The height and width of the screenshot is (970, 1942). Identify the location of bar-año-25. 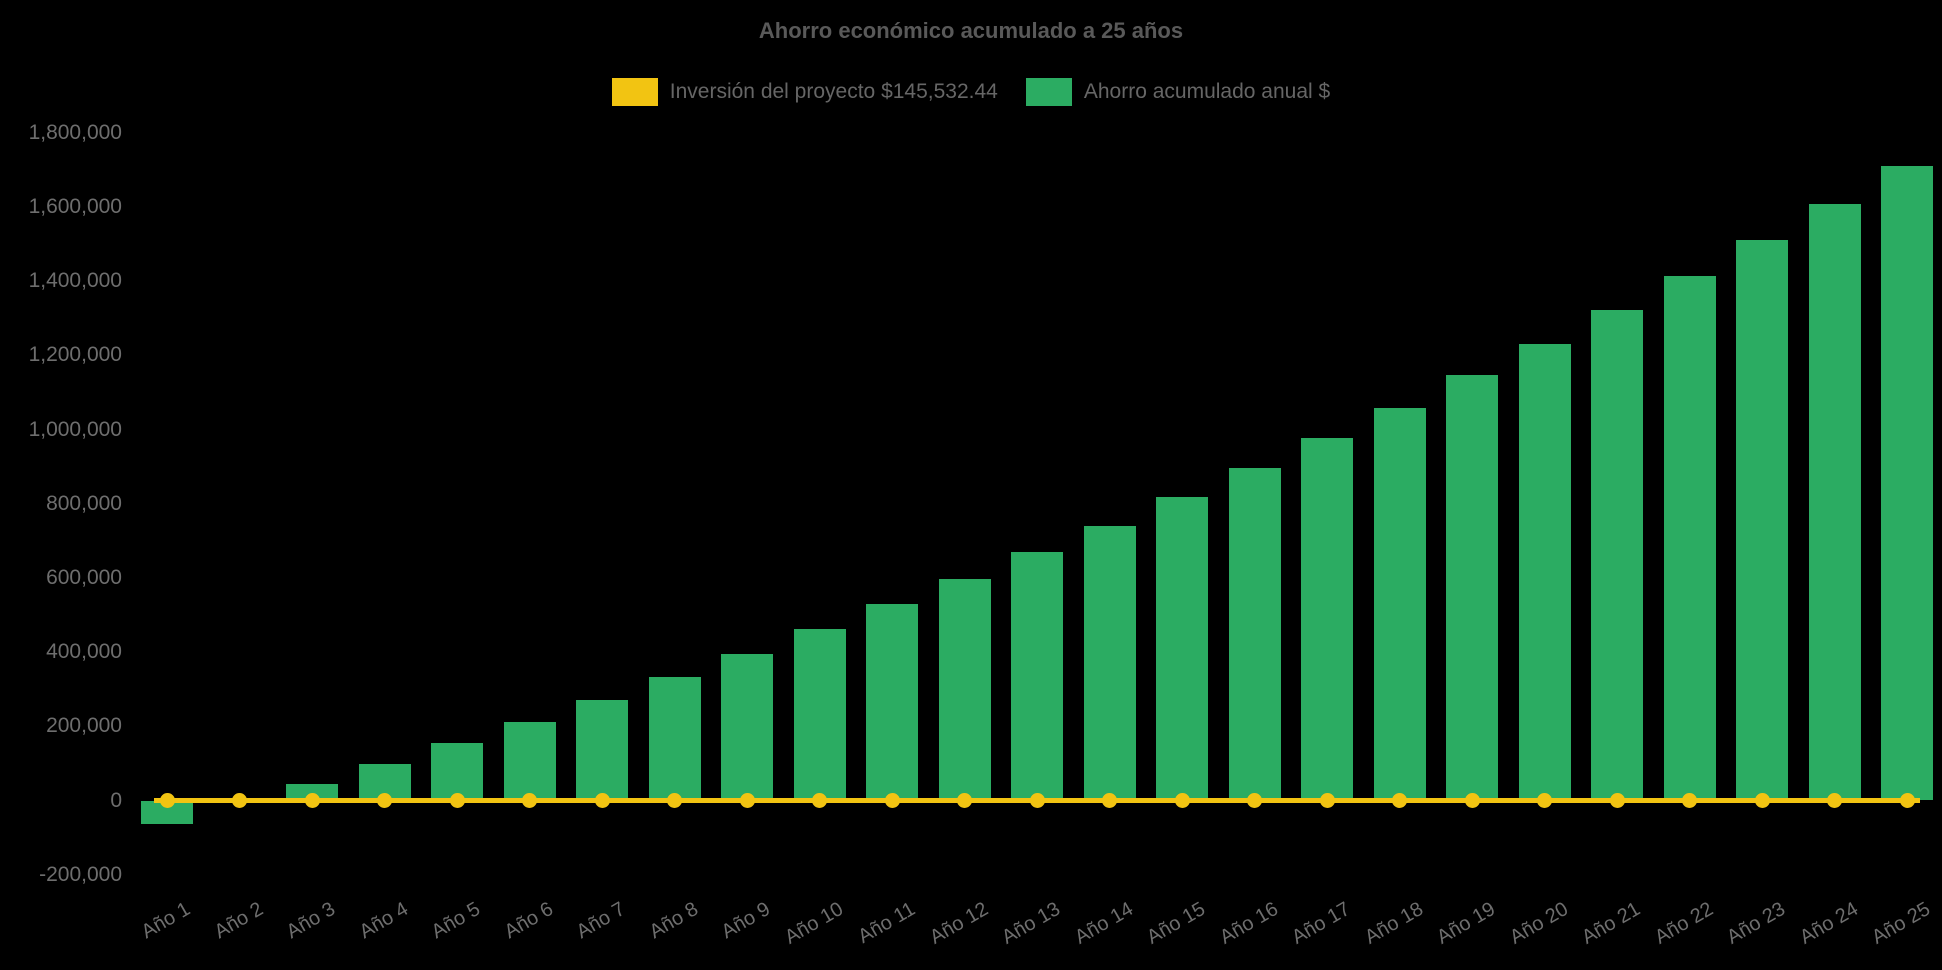
(1907, 483).